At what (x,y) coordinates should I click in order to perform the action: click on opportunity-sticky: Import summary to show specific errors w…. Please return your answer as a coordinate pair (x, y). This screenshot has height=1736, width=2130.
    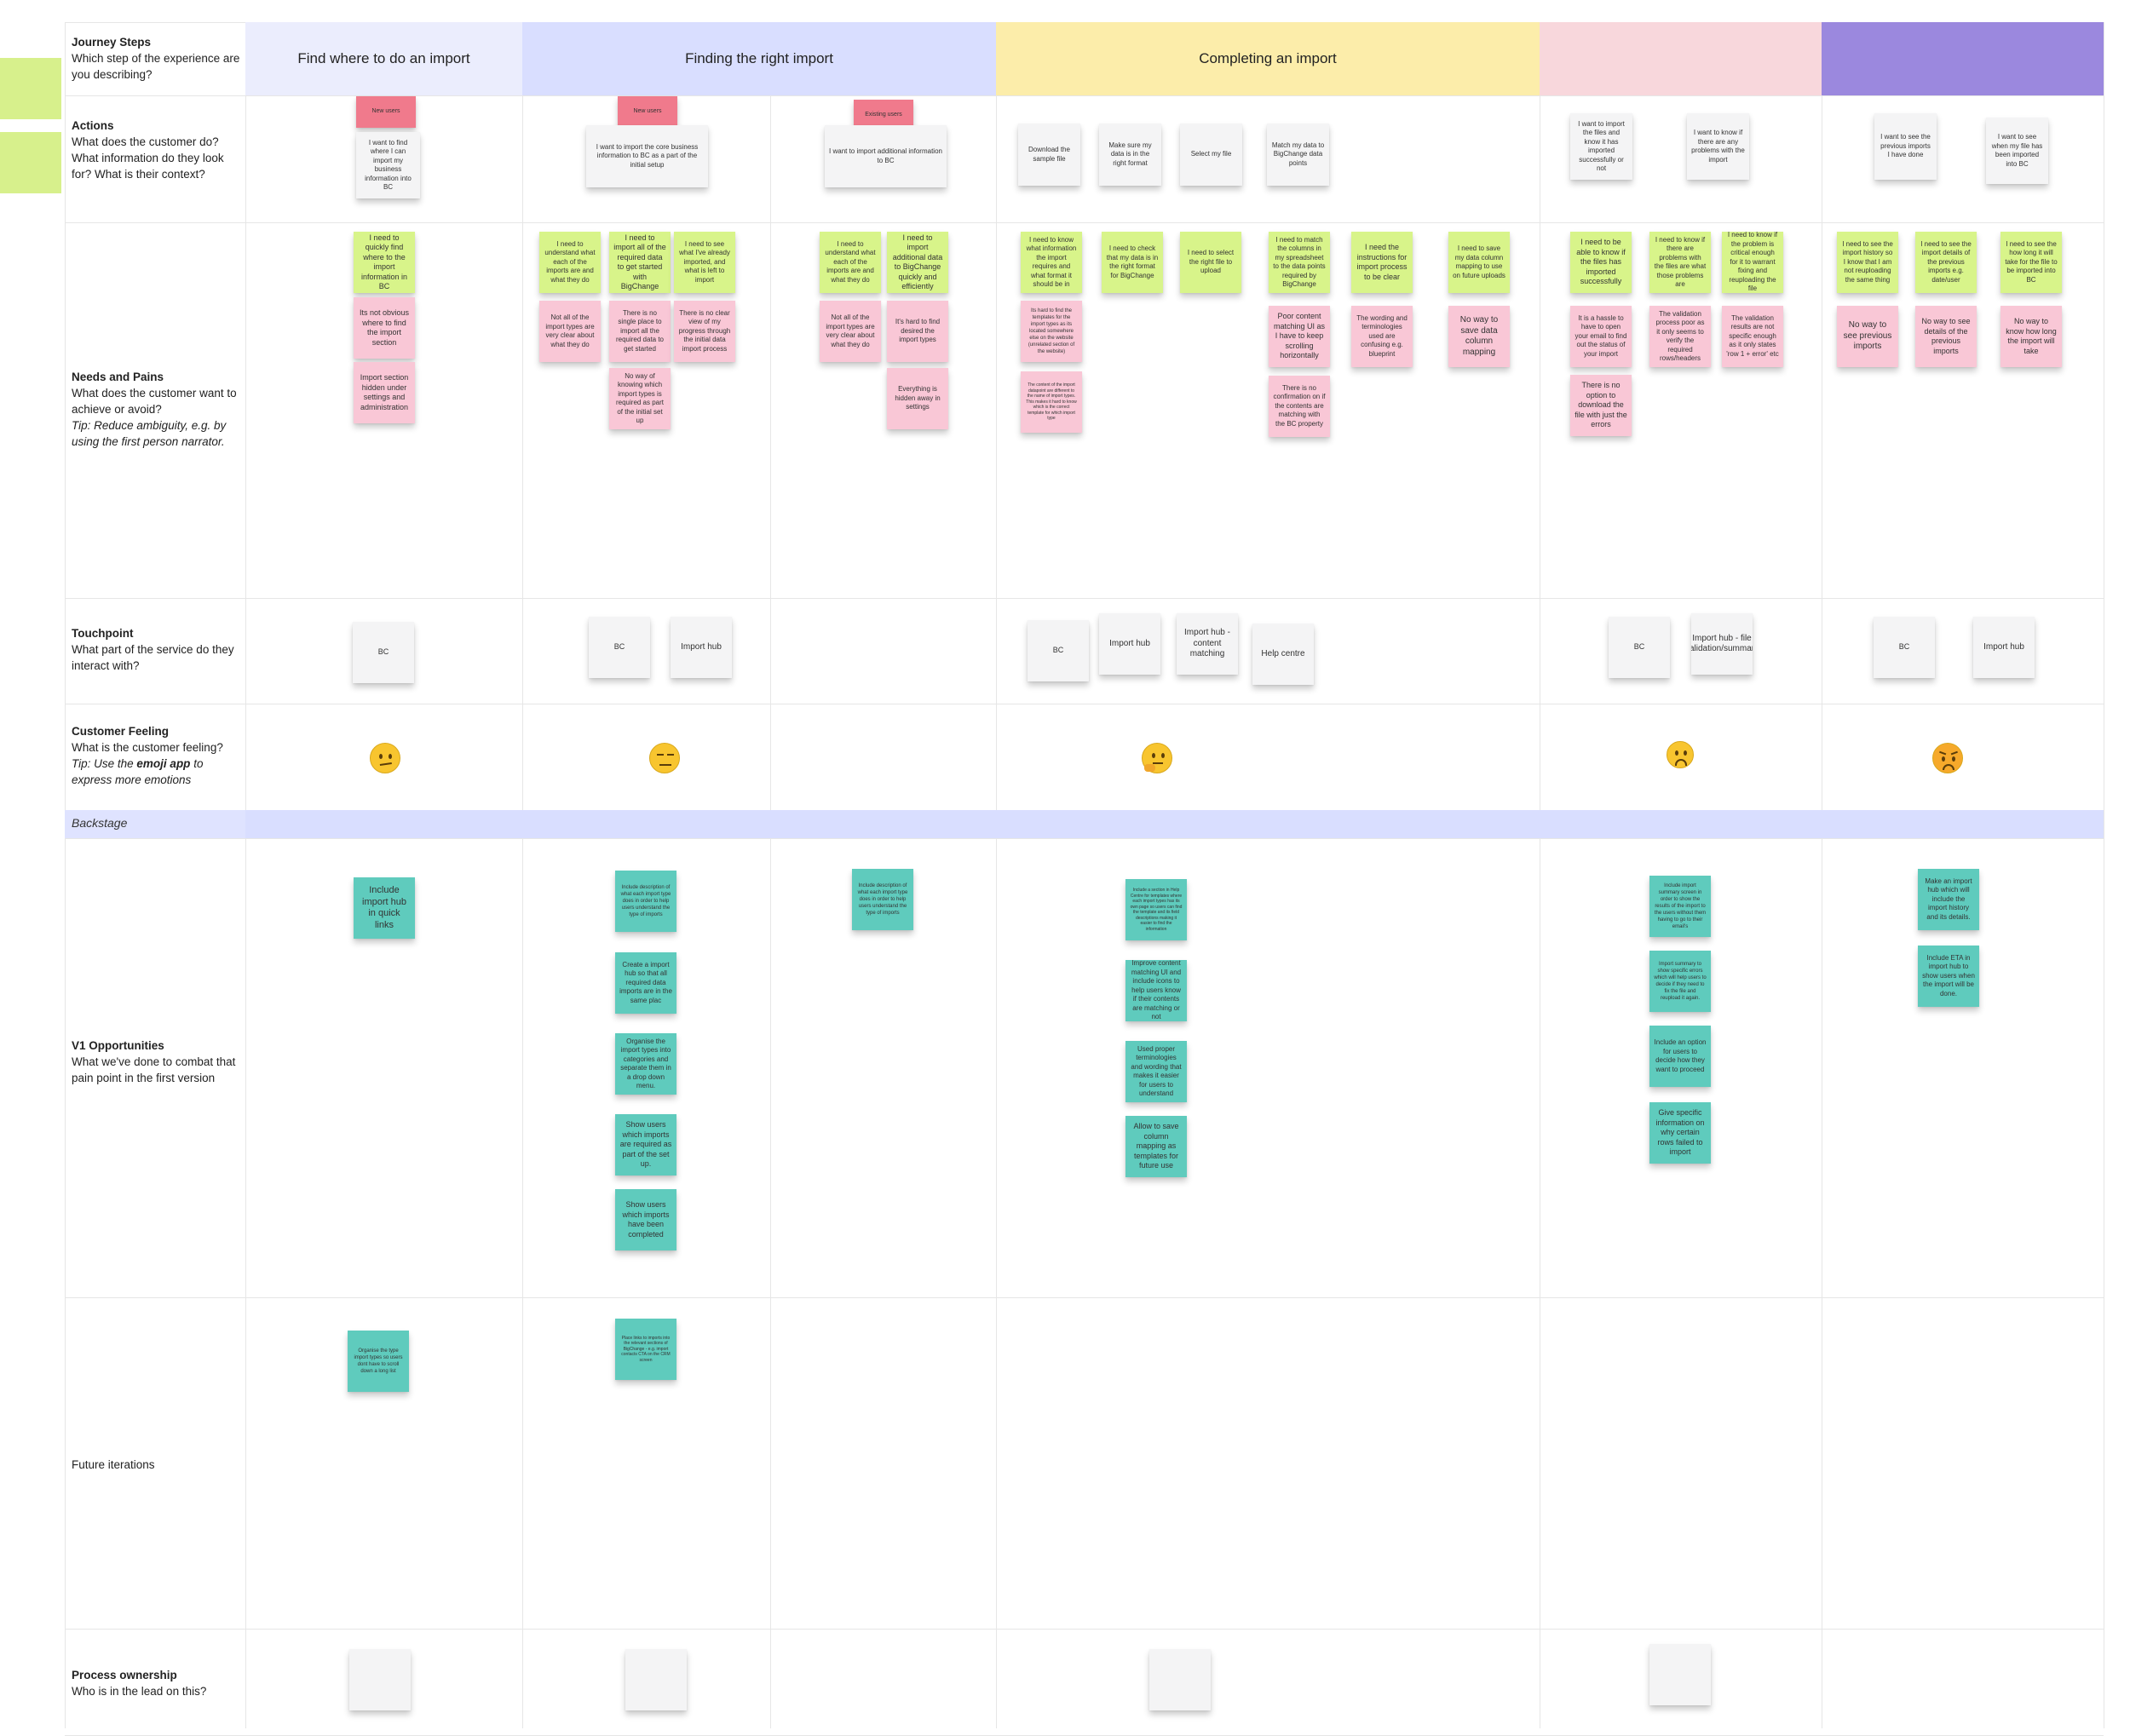
    Looking at the image, I should click on (1680, 981).